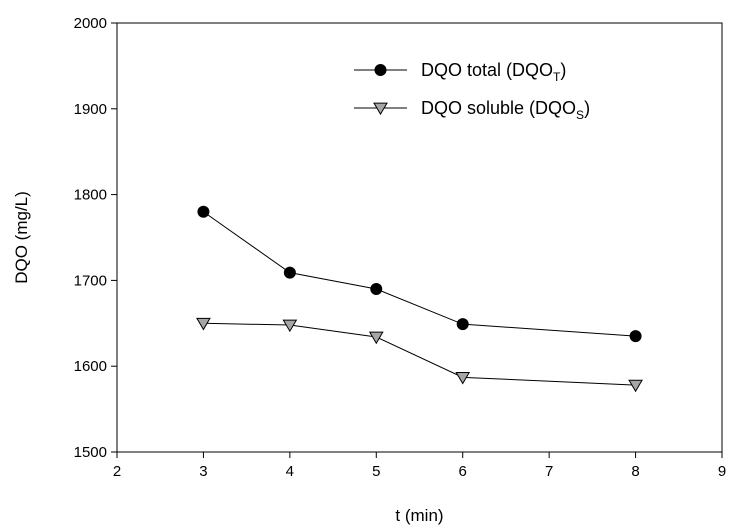  What do you see at coordinates (90, 23) in the screenshot?
I see `y-tick-label: 2000` at bounding box center [90, 23].